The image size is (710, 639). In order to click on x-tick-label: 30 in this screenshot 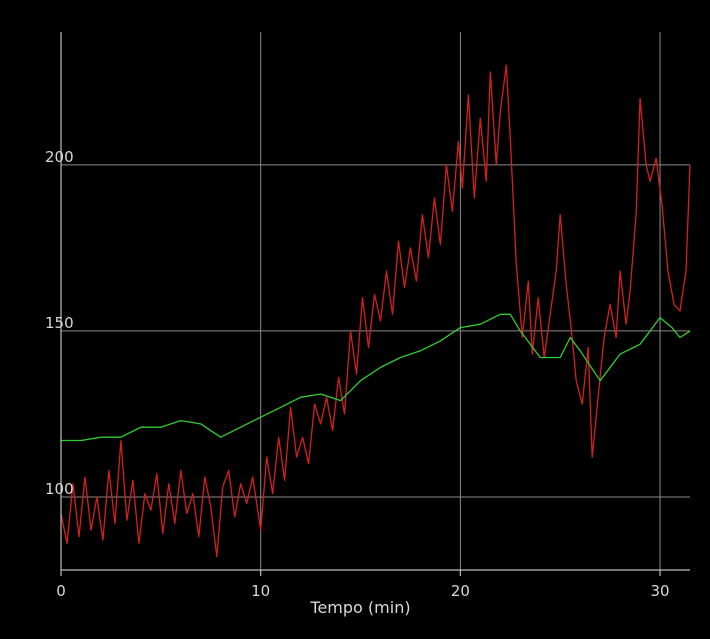, I will do `click(660, 591)`.